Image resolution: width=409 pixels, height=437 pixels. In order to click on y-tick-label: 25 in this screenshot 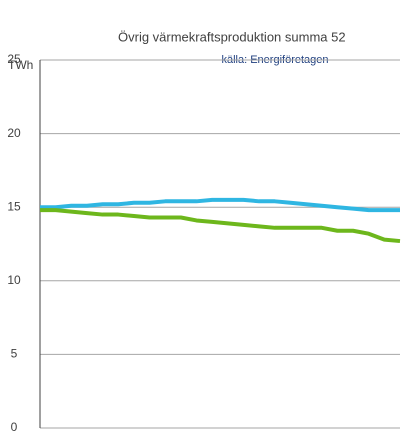, I will do `click(14, 59)`.